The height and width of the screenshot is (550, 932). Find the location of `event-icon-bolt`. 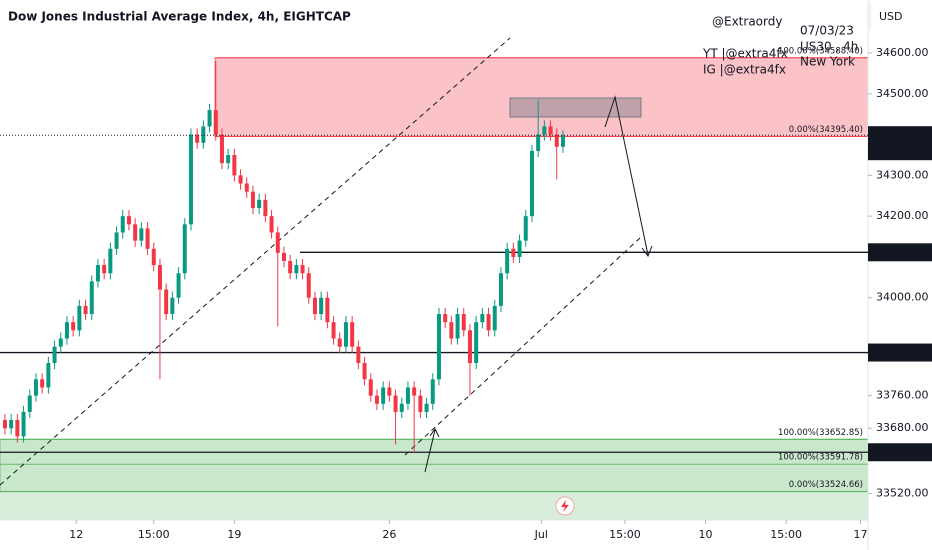

event-icon-bolt is located at coordinates (565, 506).